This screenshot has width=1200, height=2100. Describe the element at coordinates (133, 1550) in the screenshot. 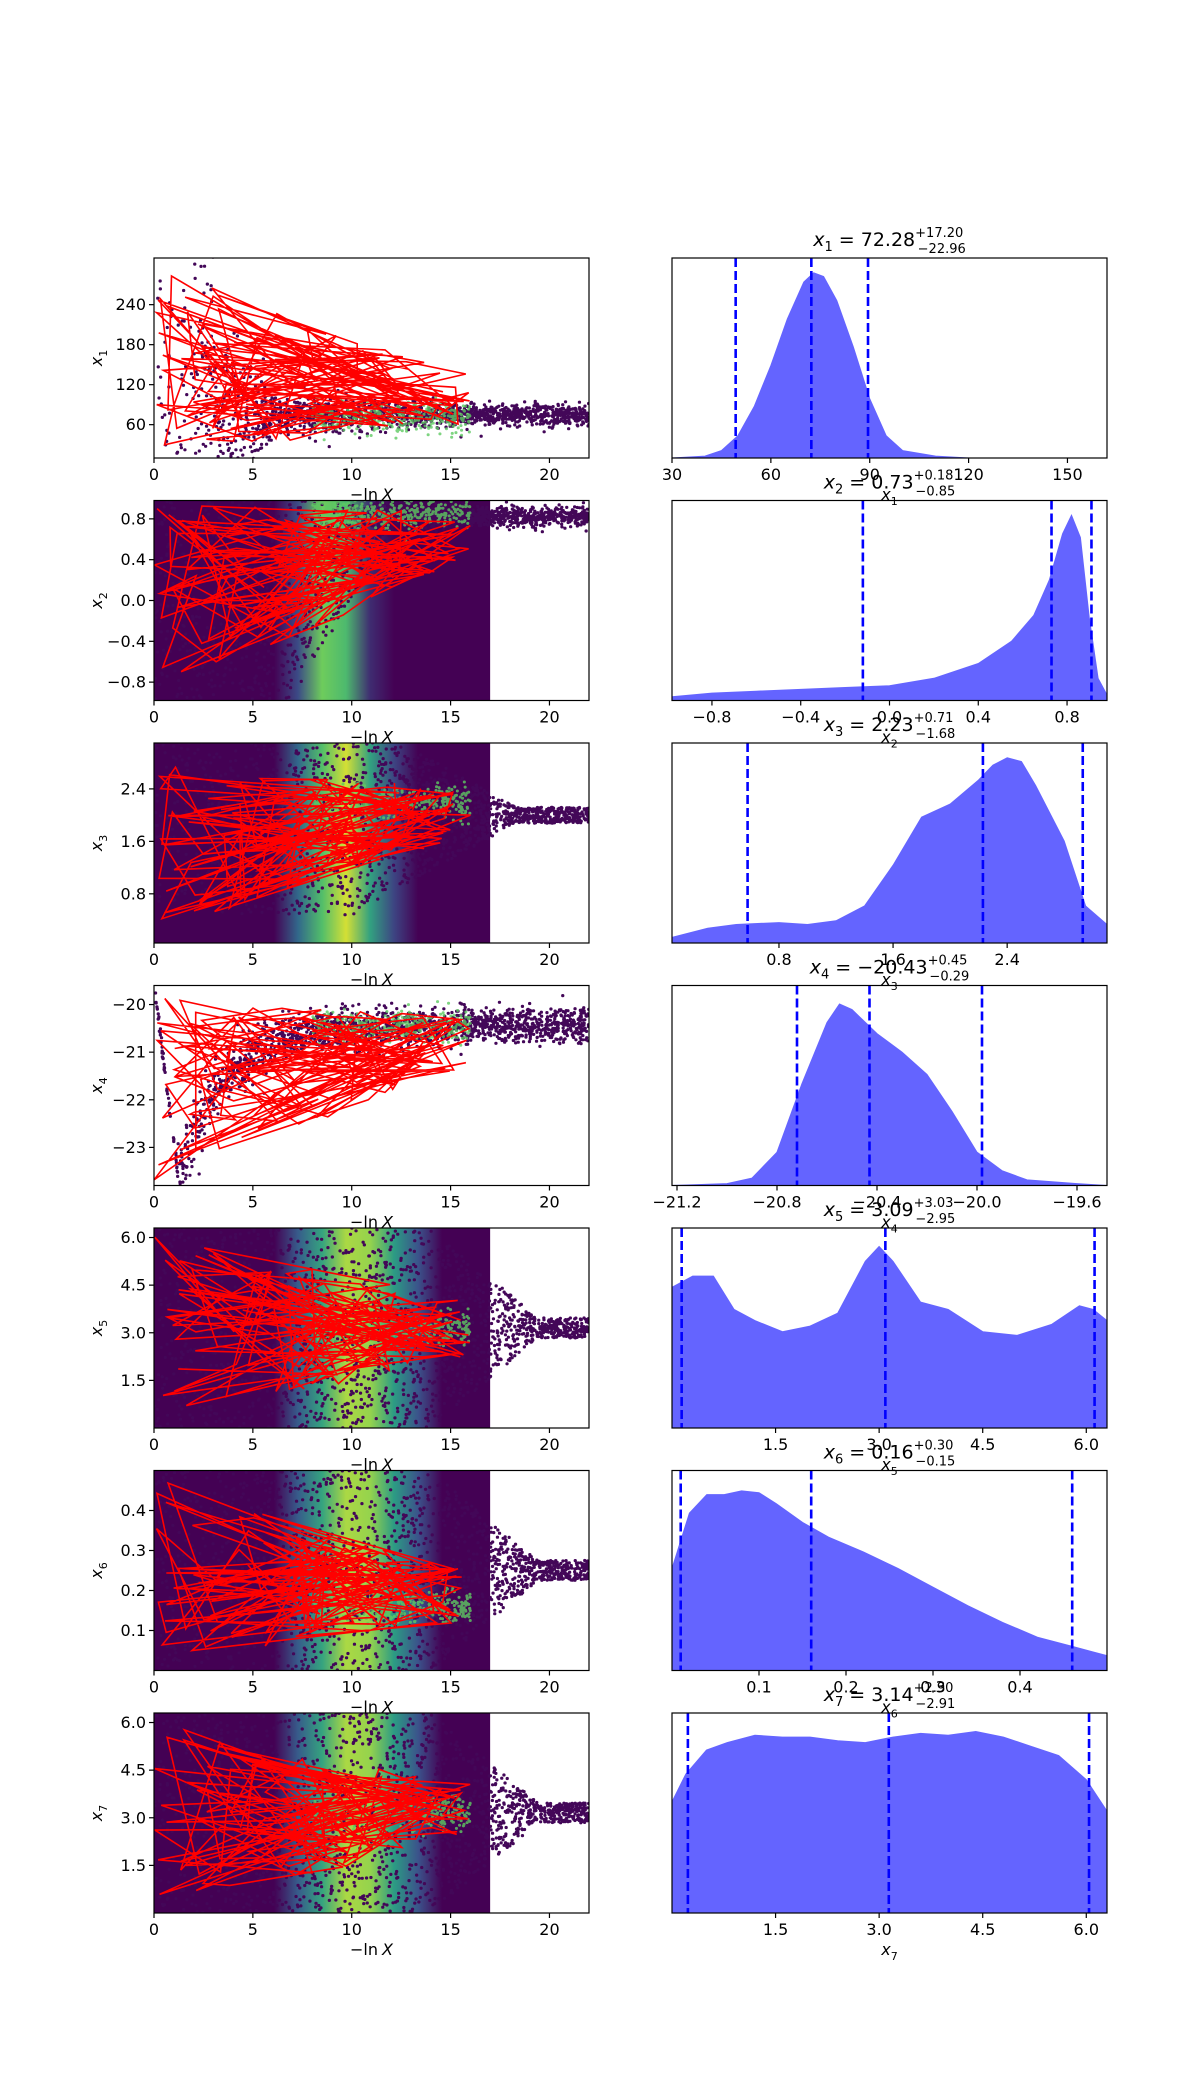

I see `y-tick-label: 0.3` at that location.